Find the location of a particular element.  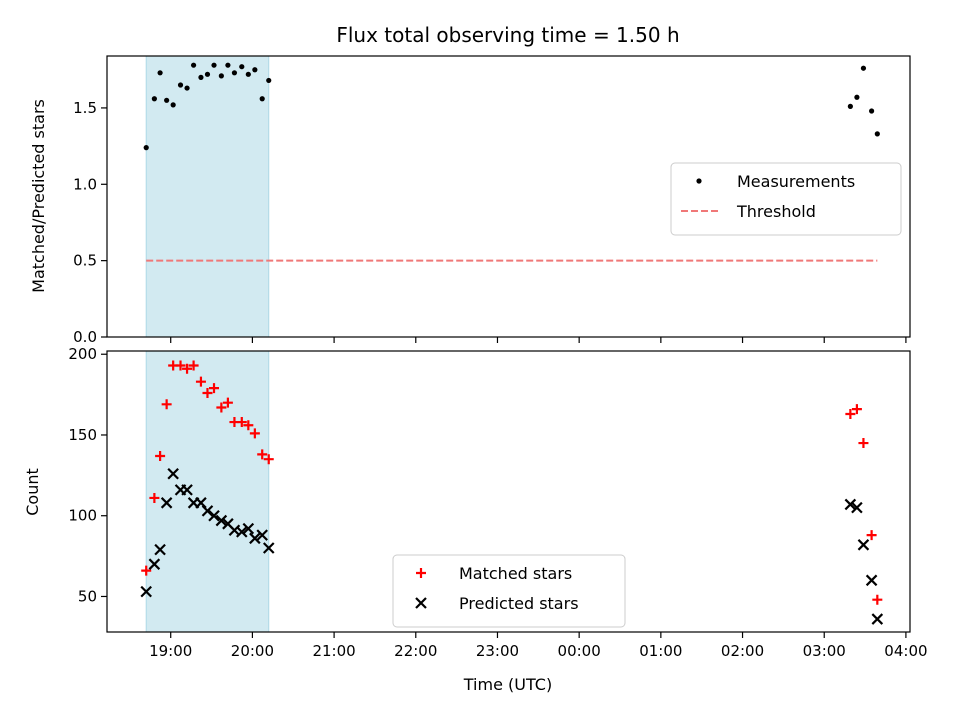

x-tick-label: 02:00 is located at coordinates (742, 651).